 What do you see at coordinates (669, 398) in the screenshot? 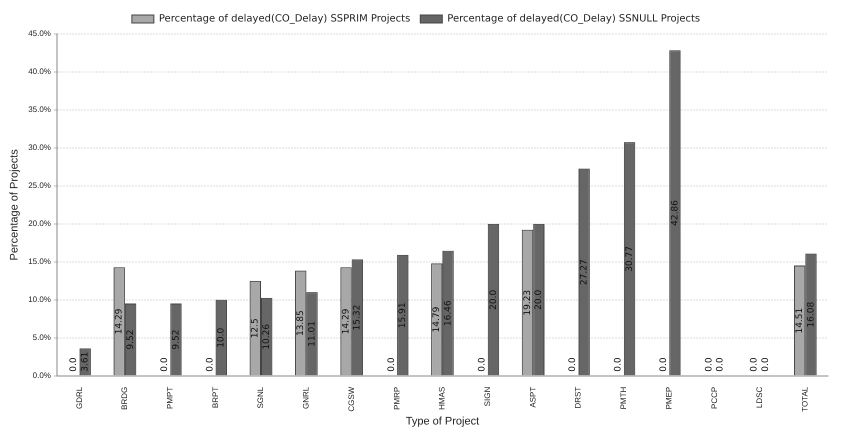
I see `x-tick-label: PMEP` at bounding box center [669, 398].